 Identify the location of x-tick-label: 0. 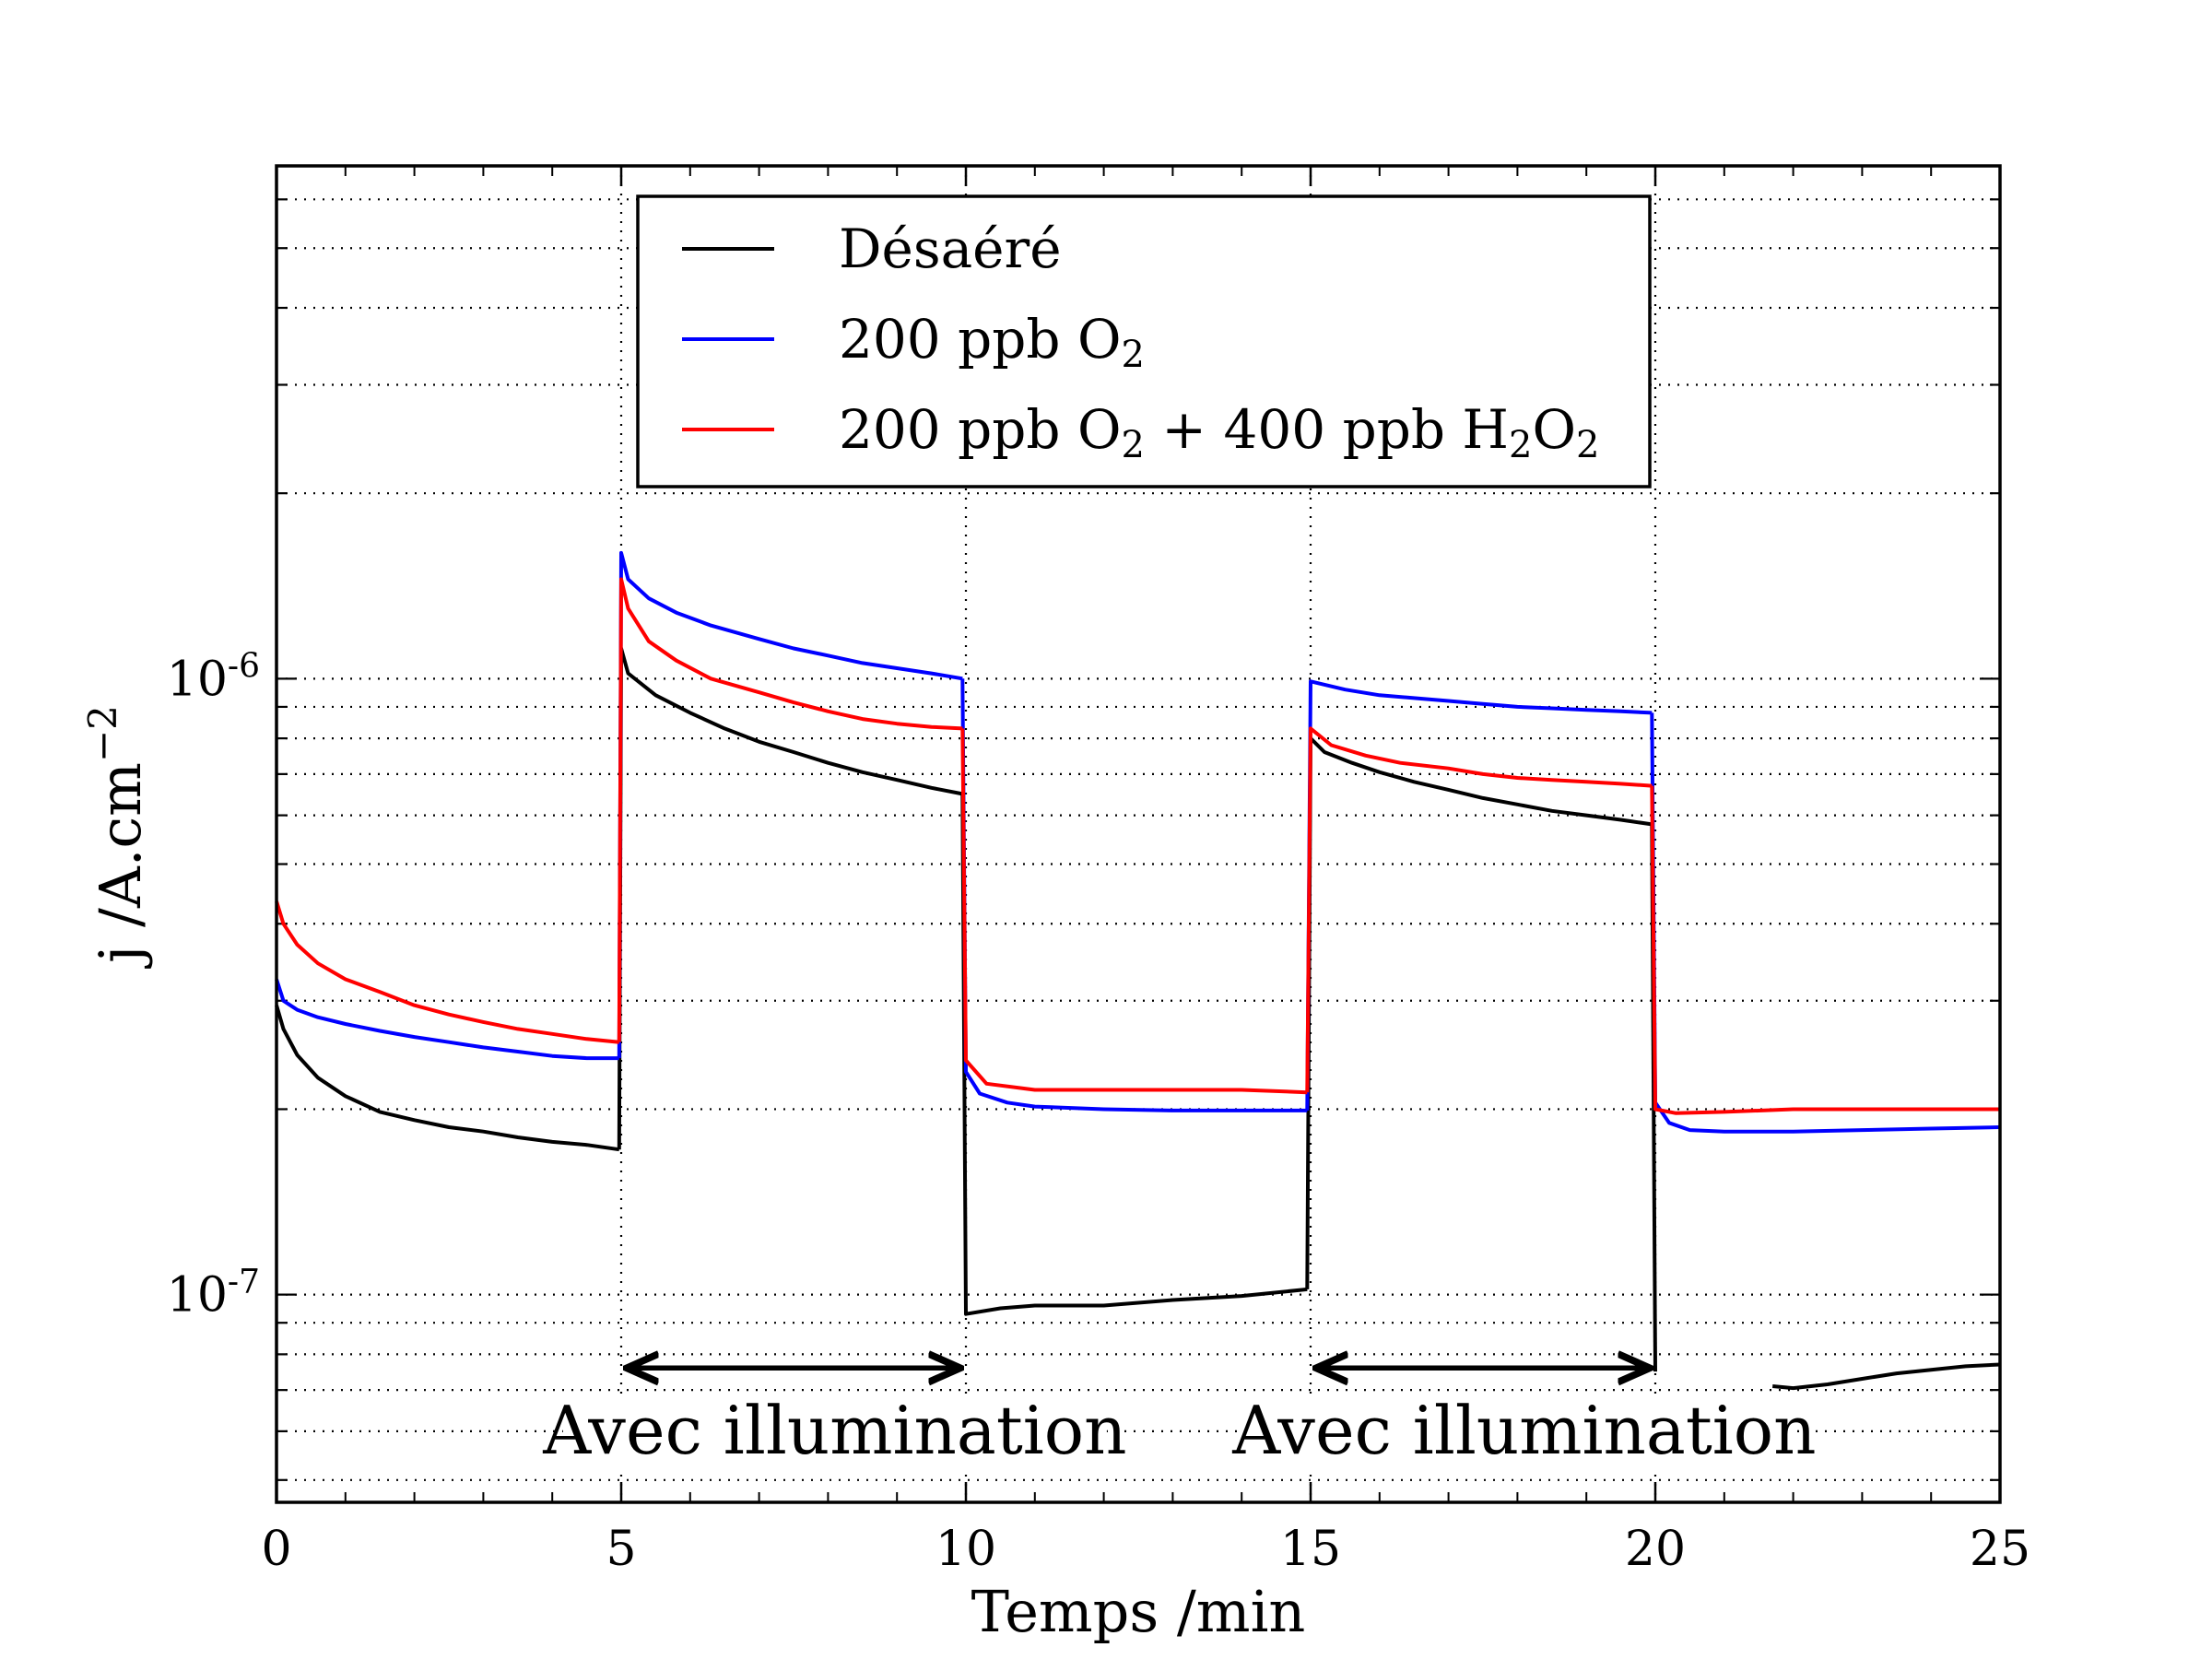
(276, 1549).